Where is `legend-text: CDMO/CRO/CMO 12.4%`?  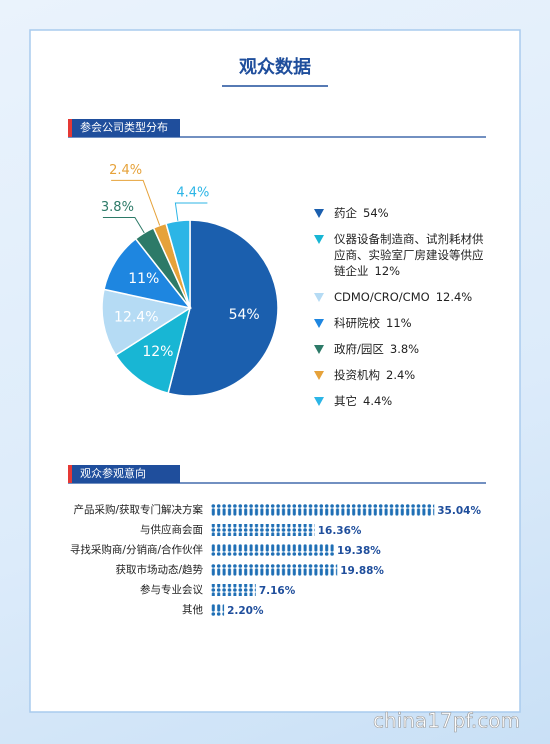
legend-text: CDMO/CRO/CMO 12.4% is located at coordinates (403, 297).